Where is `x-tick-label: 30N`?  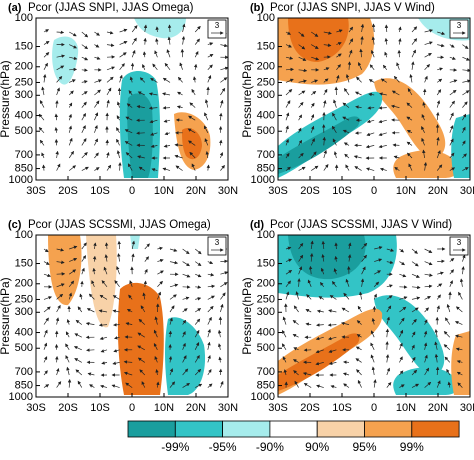
x-tick-label: 30N is located at coordinates (228, 191).